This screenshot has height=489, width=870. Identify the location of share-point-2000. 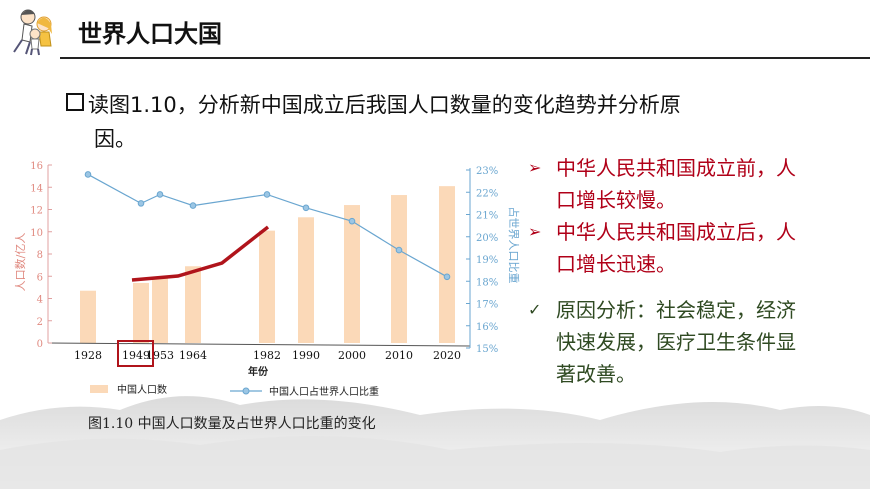
(352, 221).